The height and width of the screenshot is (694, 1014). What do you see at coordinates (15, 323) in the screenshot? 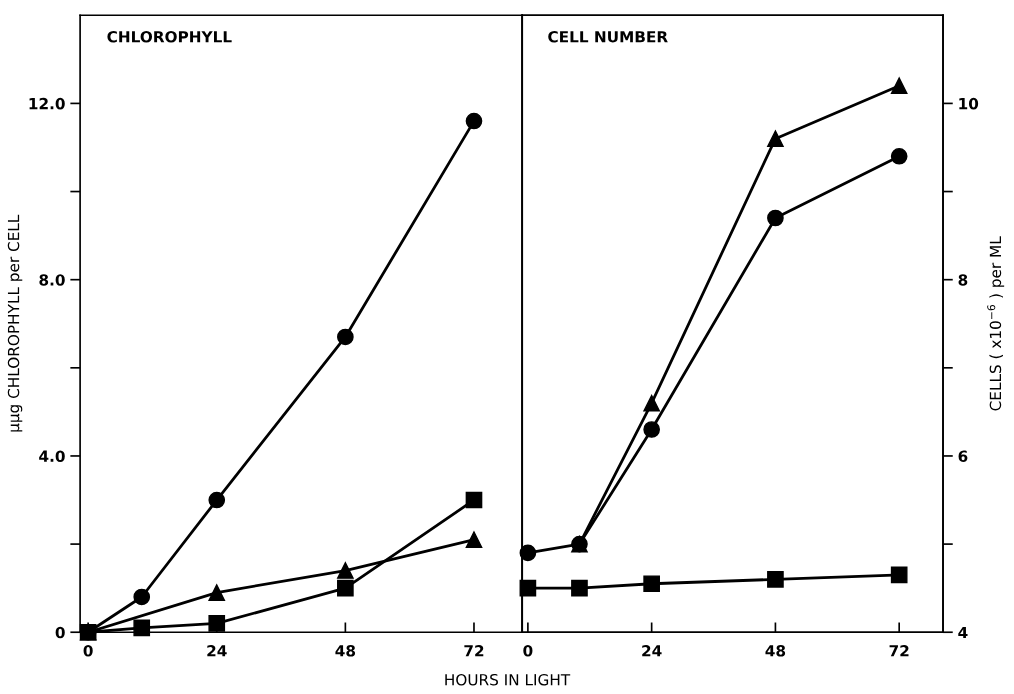
I see `y-axis-title: μμg CHLOROPHYLL per CELL` at bounding box center [15, 323].